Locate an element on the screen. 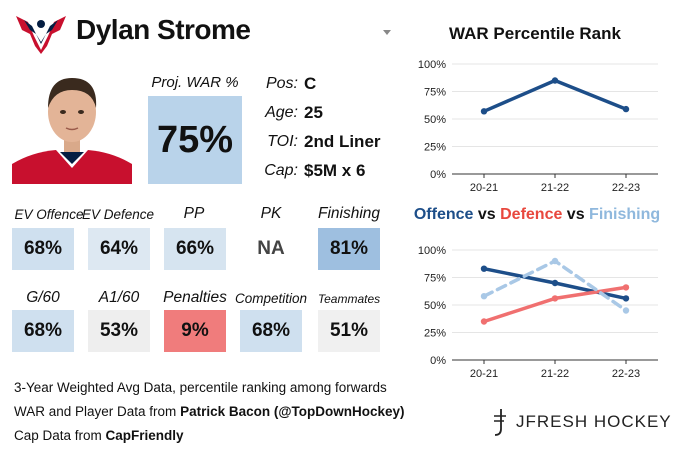 This screenshot has height=466, width=680. stat-label-pp: PP is located at coordinates (194, 213).